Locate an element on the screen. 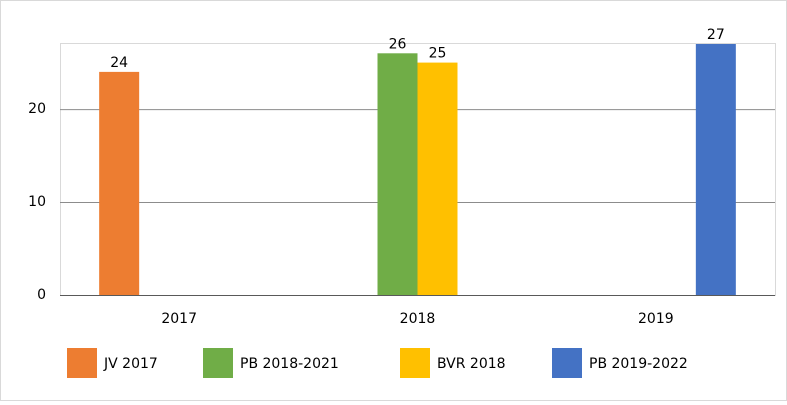  data-label: 25 is located at coordinates (438, 54).